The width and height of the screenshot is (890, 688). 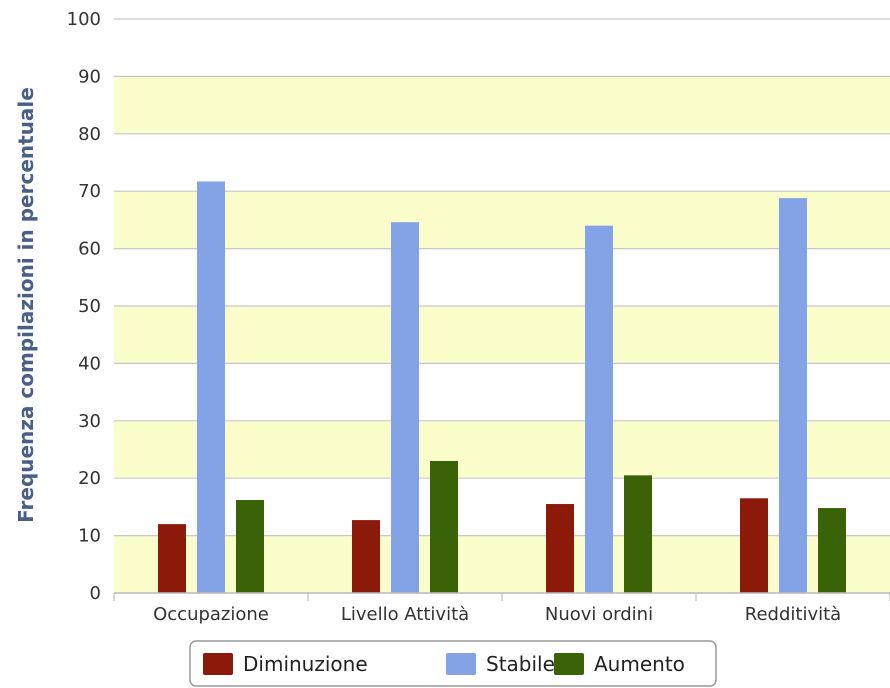 What do you see at coordinates (89, 363) in the screenshot?
I see `y-tick-label: 40` at bounding box center [89, 363].